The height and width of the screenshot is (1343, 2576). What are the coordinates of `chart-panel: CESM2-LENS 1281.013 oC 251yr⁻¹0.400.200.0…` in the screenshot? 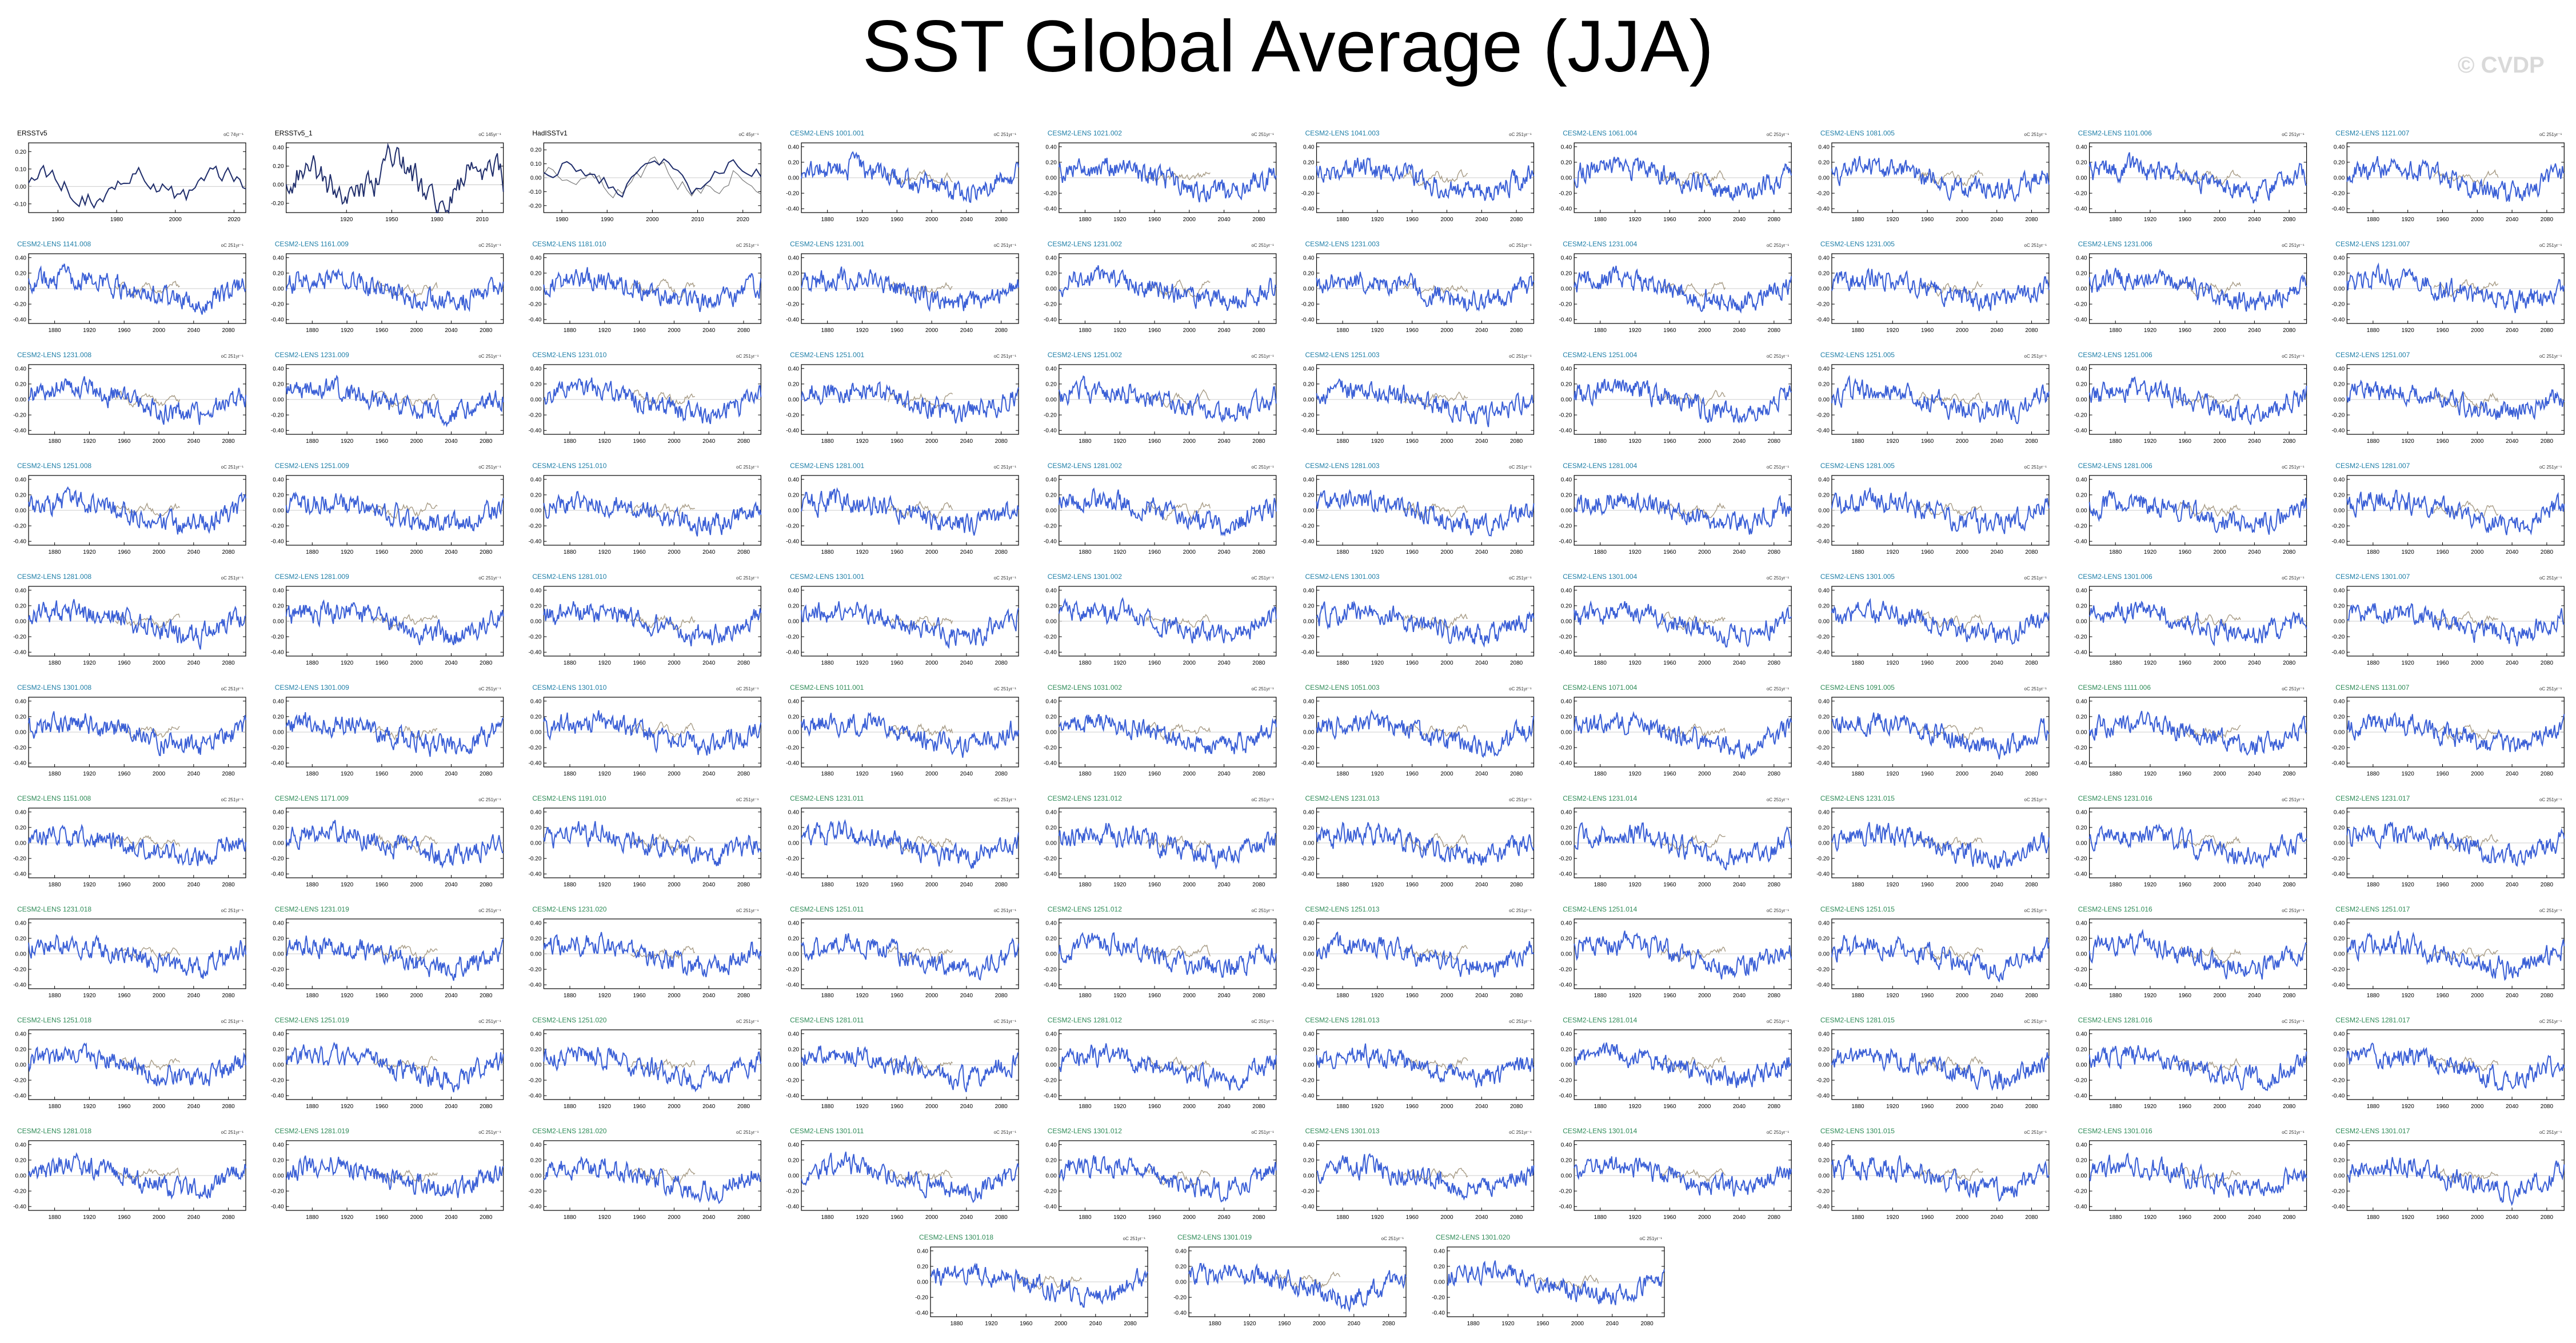 It's located at (1418, 1063).